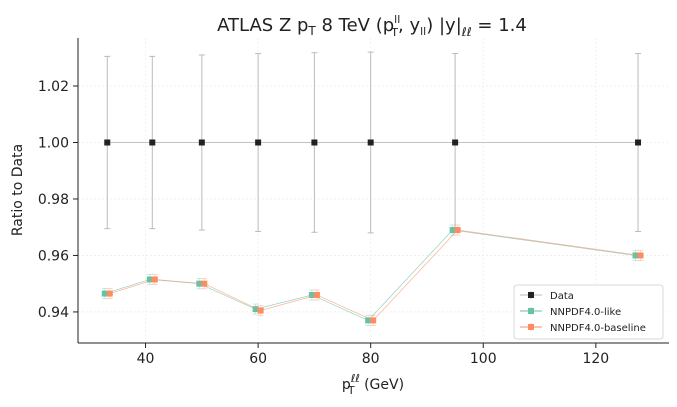  What do you see at coordinates (53, 256) in the screenshot?
I see `y-tick-label: 0.96` at bounding box center [53, 256].